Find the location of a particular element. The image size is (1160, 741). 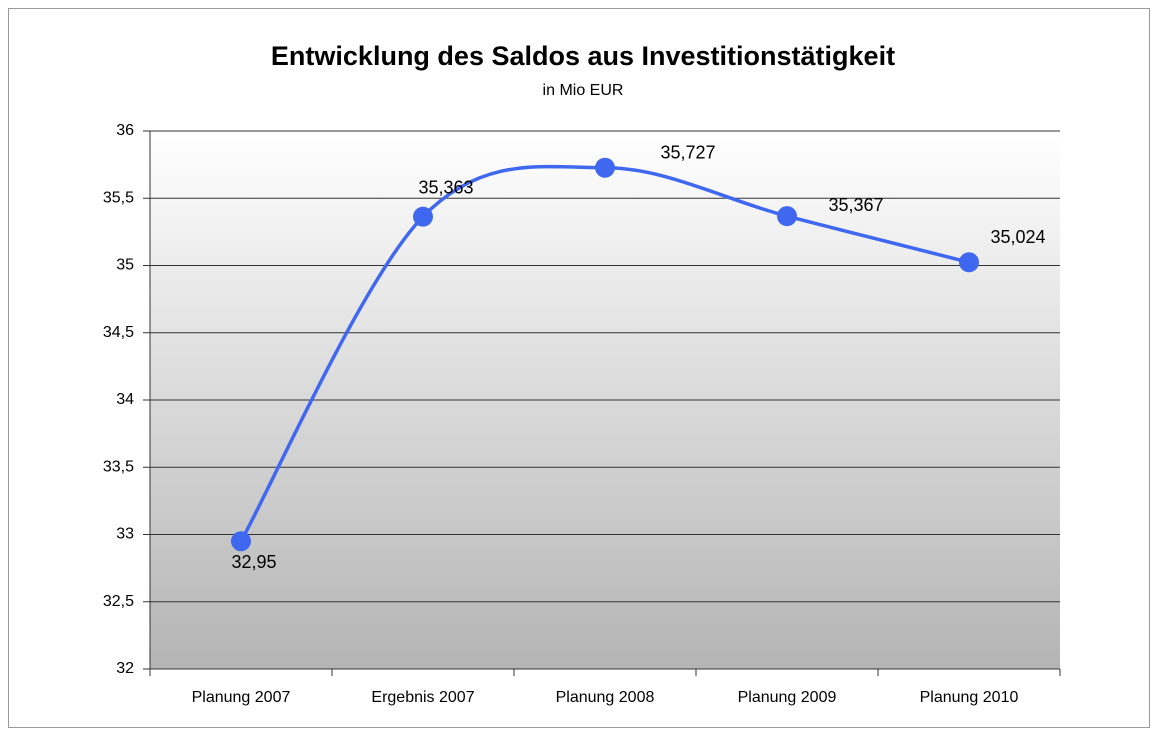

data-label: 35,367 is located at coordinates (855, 205).